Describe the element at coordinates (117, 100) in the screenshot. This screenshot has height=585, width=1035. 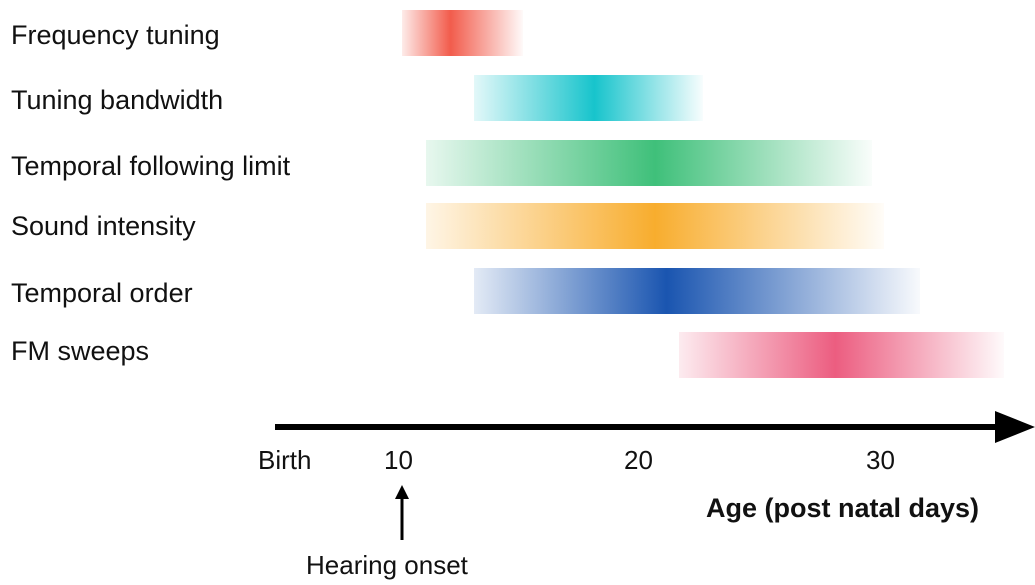
I see `row-label-tuning-bandwidth: Tuning bandwidth` at that location.